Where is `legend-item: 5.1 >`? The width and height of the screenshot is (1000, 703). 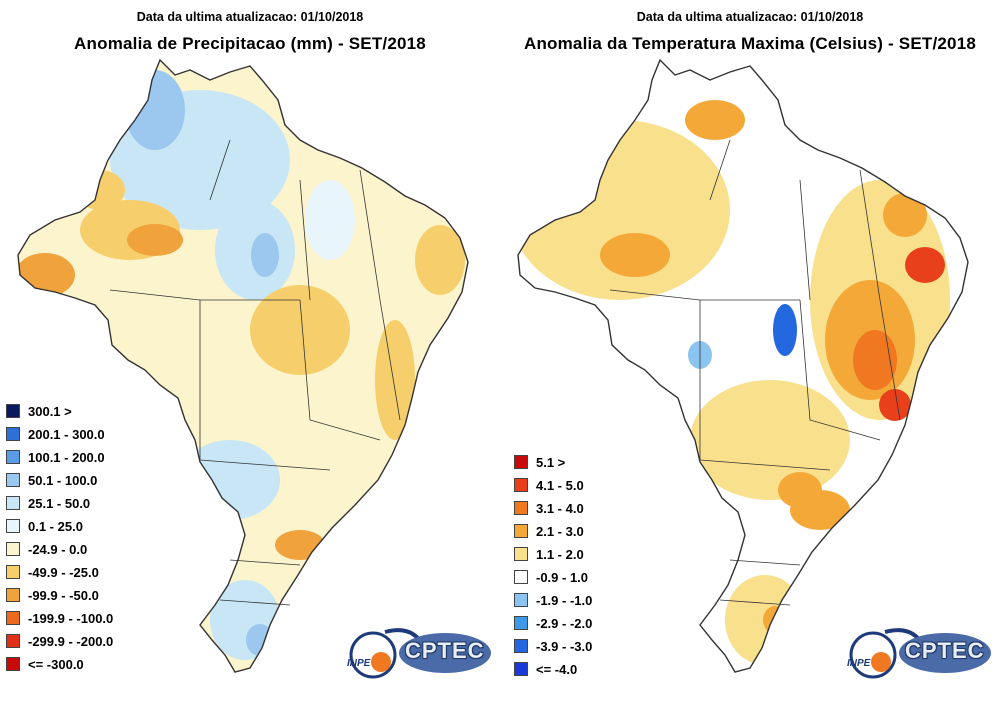 legend-item: 5.1 > is located at coordinates (539, 462).